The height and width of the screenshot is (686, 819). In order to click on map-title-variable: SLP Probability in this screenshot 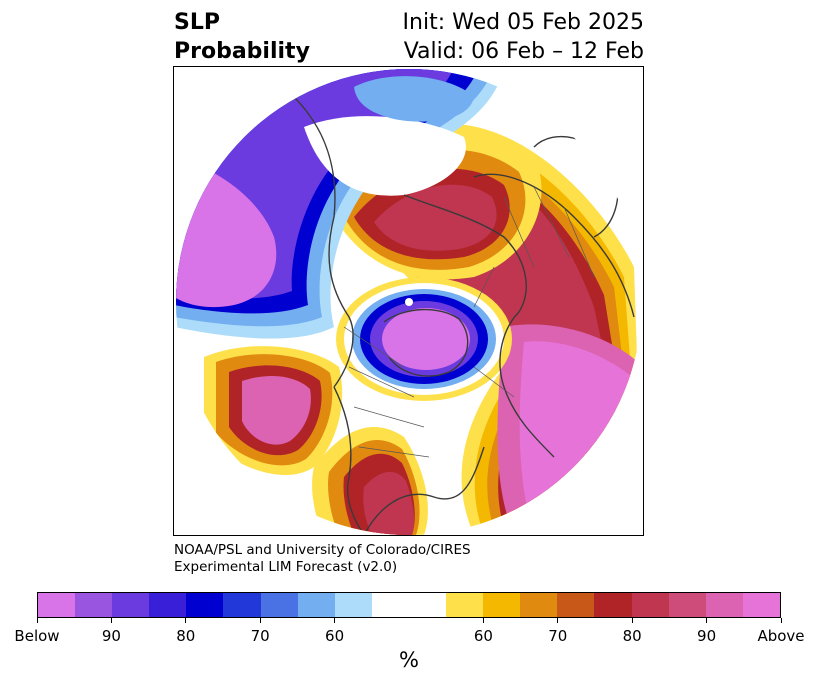, I will do `click(242, 37)`.